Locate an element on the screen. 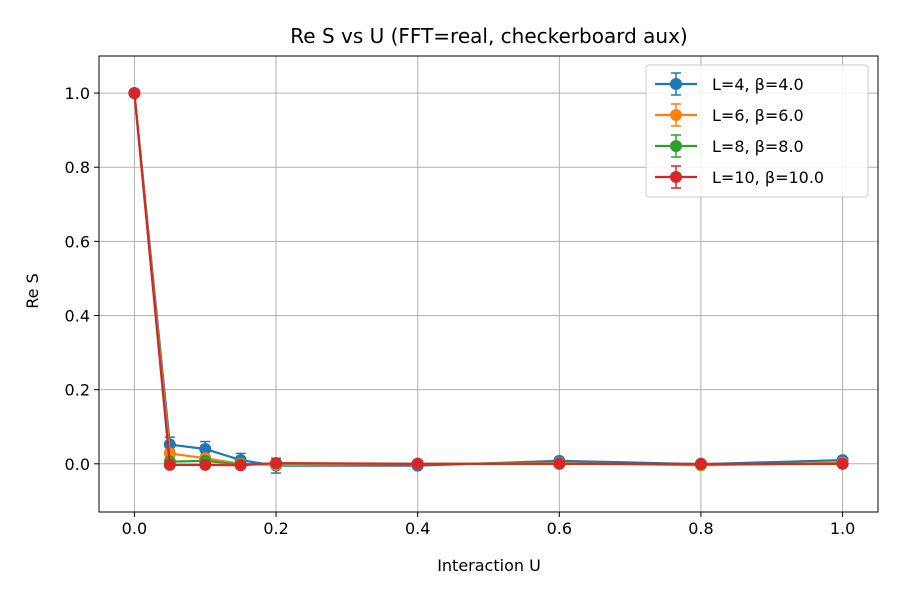  x-tick-label: 0.8 is located at coordinates (700, 528).